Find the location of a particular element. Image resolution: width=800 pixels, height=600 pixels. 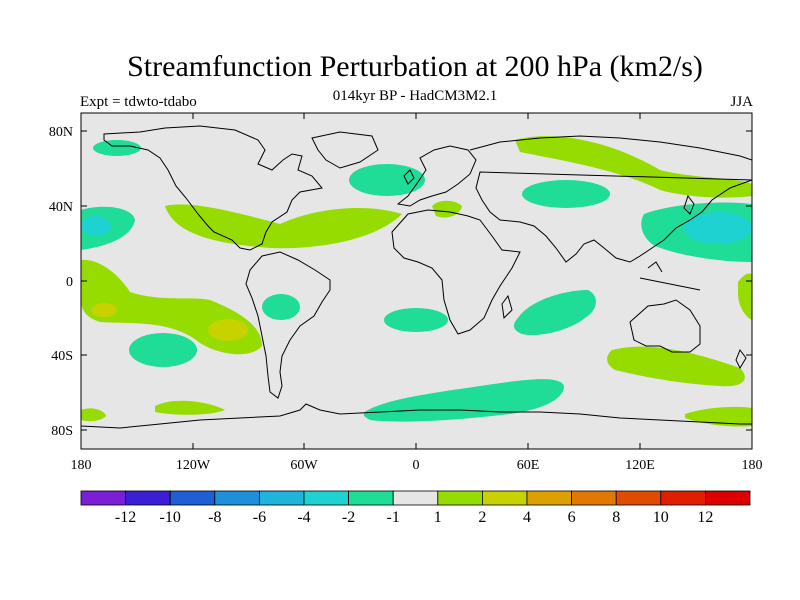

uk-coast is located at coordinates (409, 177).